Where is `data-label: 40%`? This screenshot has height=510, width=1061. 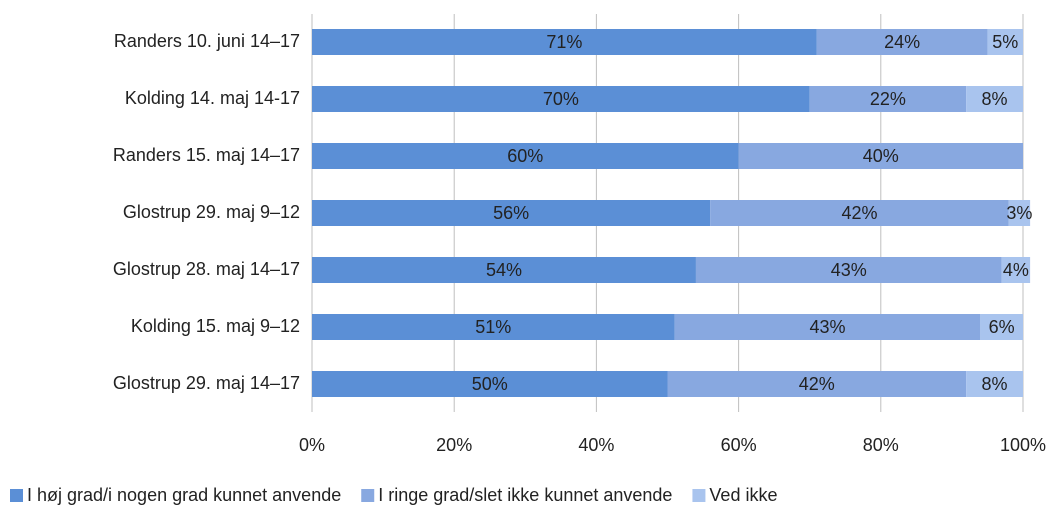
data-label: 40% is located at coordinates (881, 156).